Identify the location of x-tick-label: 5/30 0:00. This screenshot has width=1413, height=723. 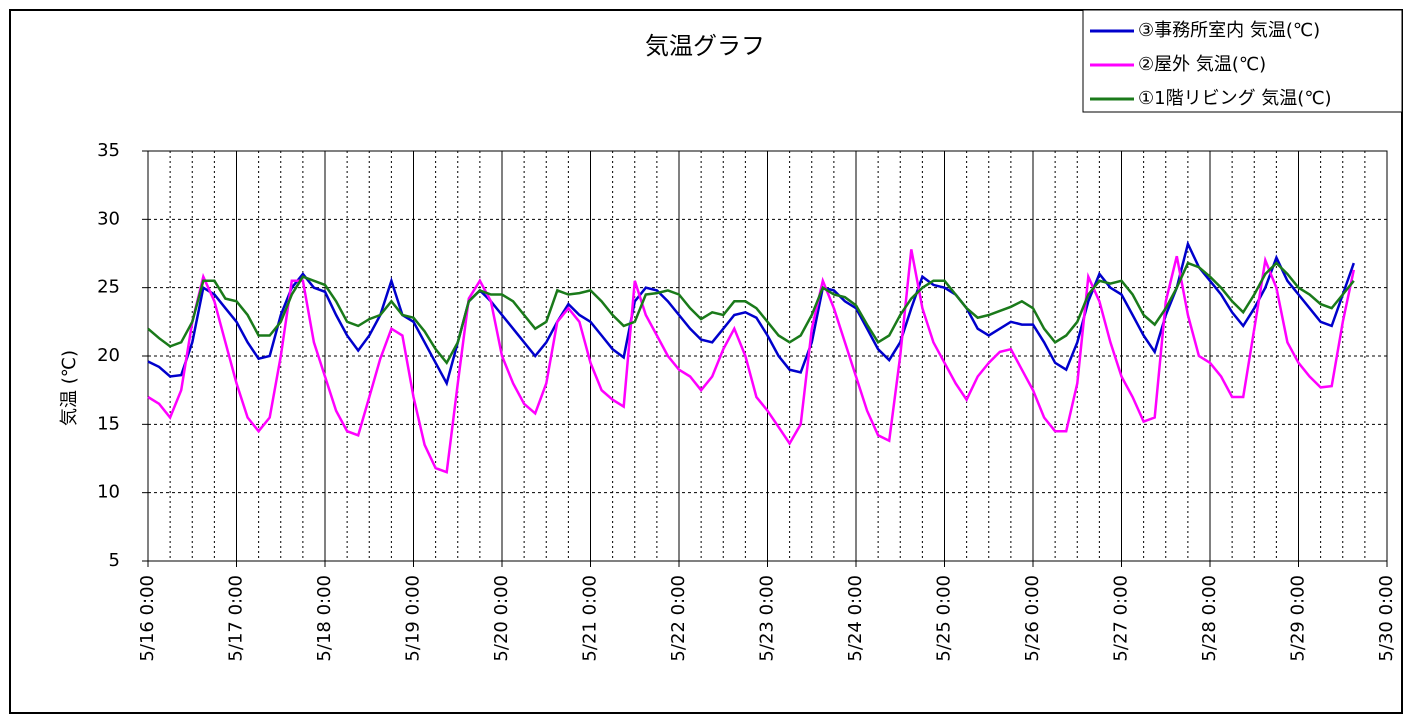
(1386, 618).